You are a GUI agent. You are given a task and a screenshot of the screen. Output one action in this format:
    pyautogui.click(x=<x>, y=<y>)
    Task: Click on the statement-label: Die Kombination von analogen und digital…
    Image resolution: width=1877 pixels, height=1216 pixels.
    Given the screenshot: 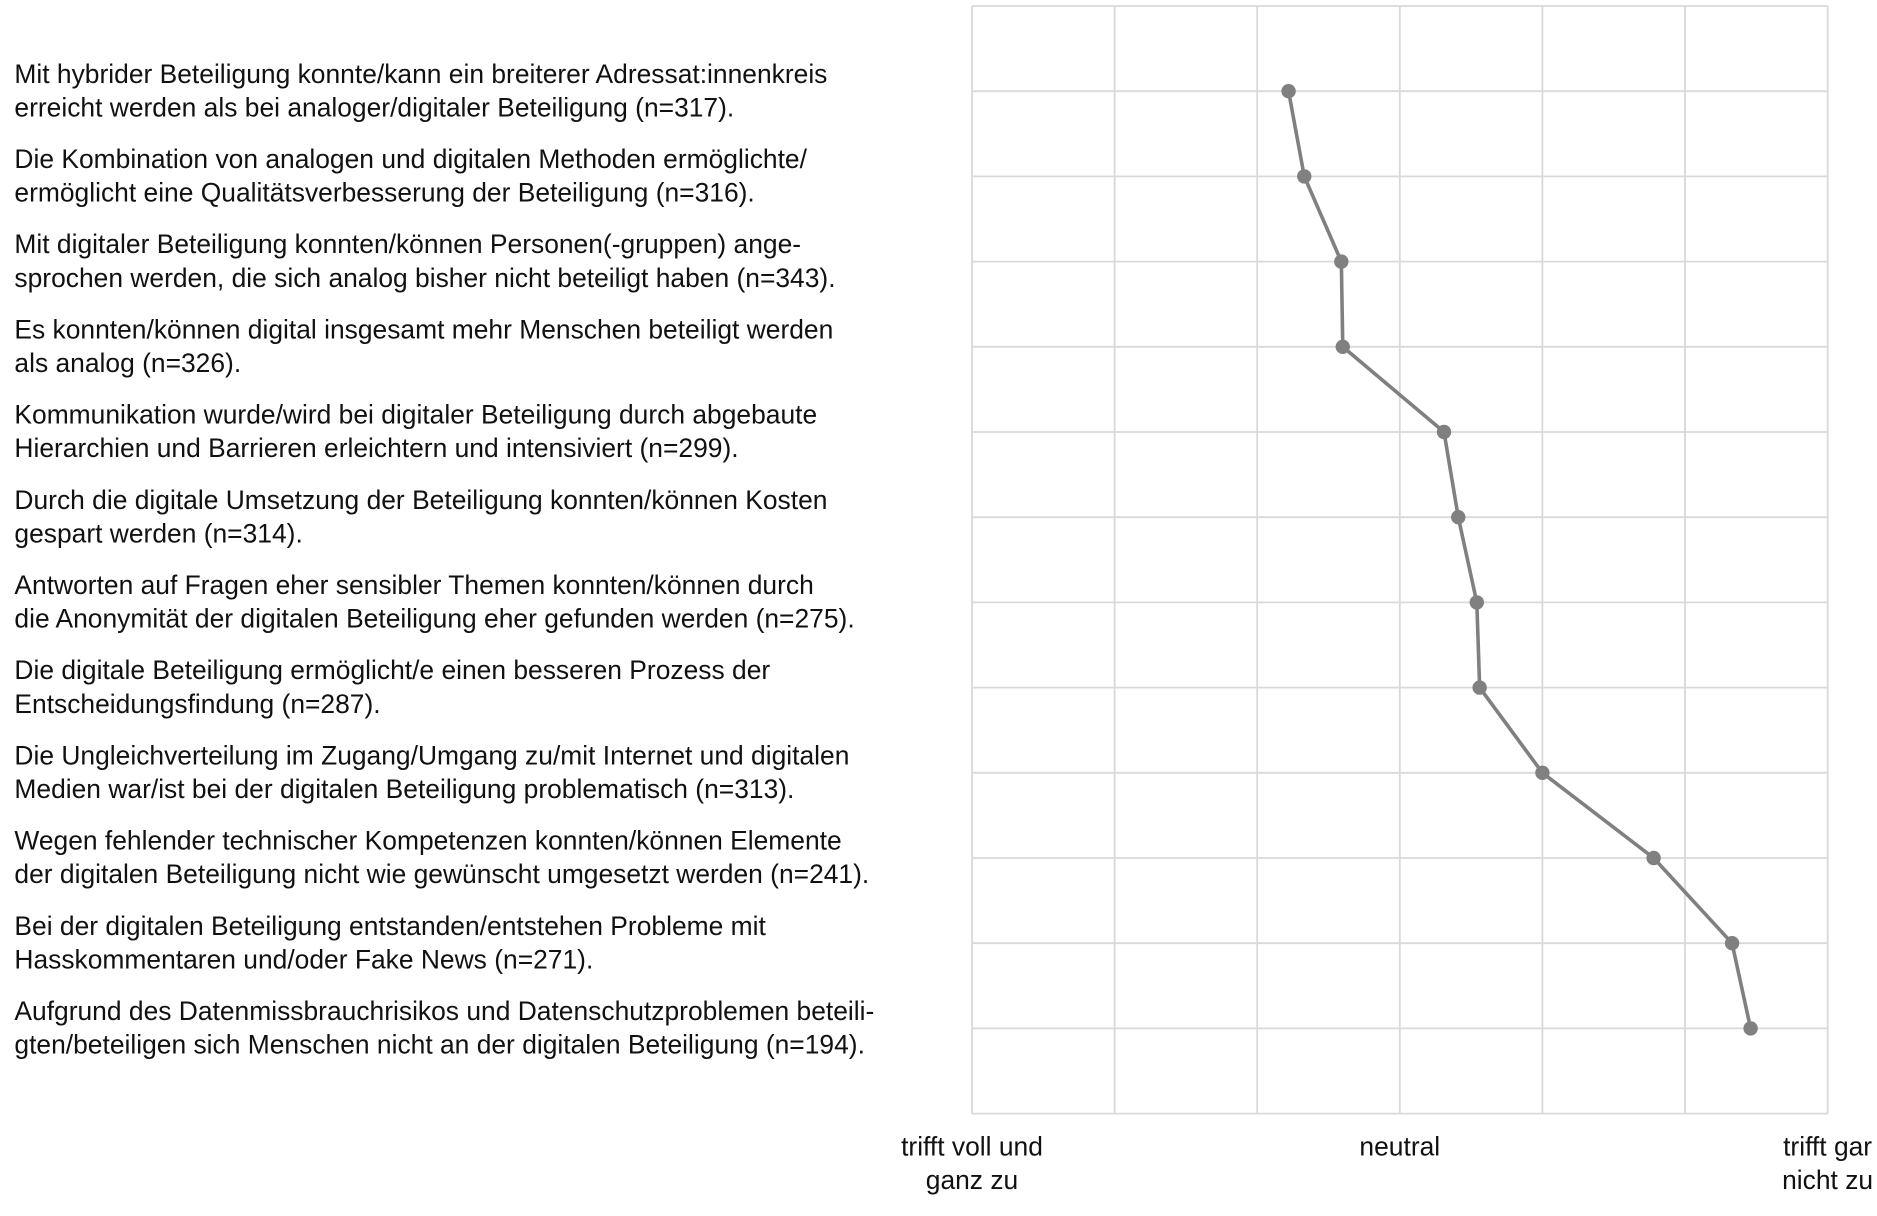 What is the action you would take?
    pyautogui.click(x=410, y=176)
    